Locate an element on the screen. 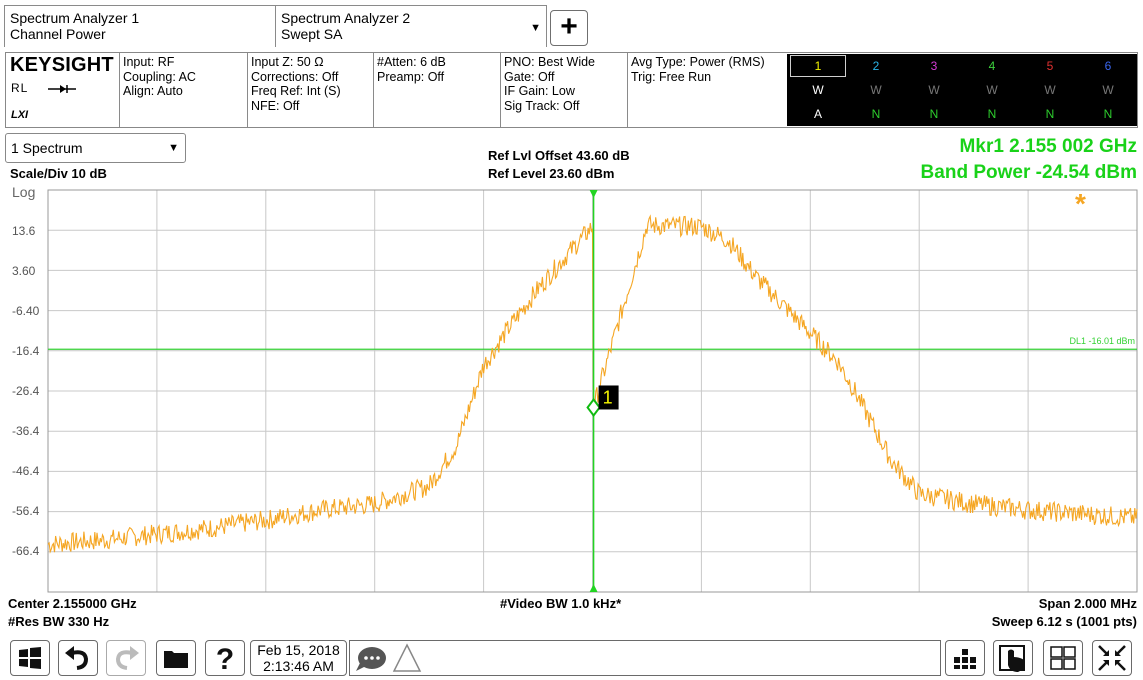 The height and width of the screenshot is (680, 1143). asterisk-indicator: * is located at coordinates (1080, 203).